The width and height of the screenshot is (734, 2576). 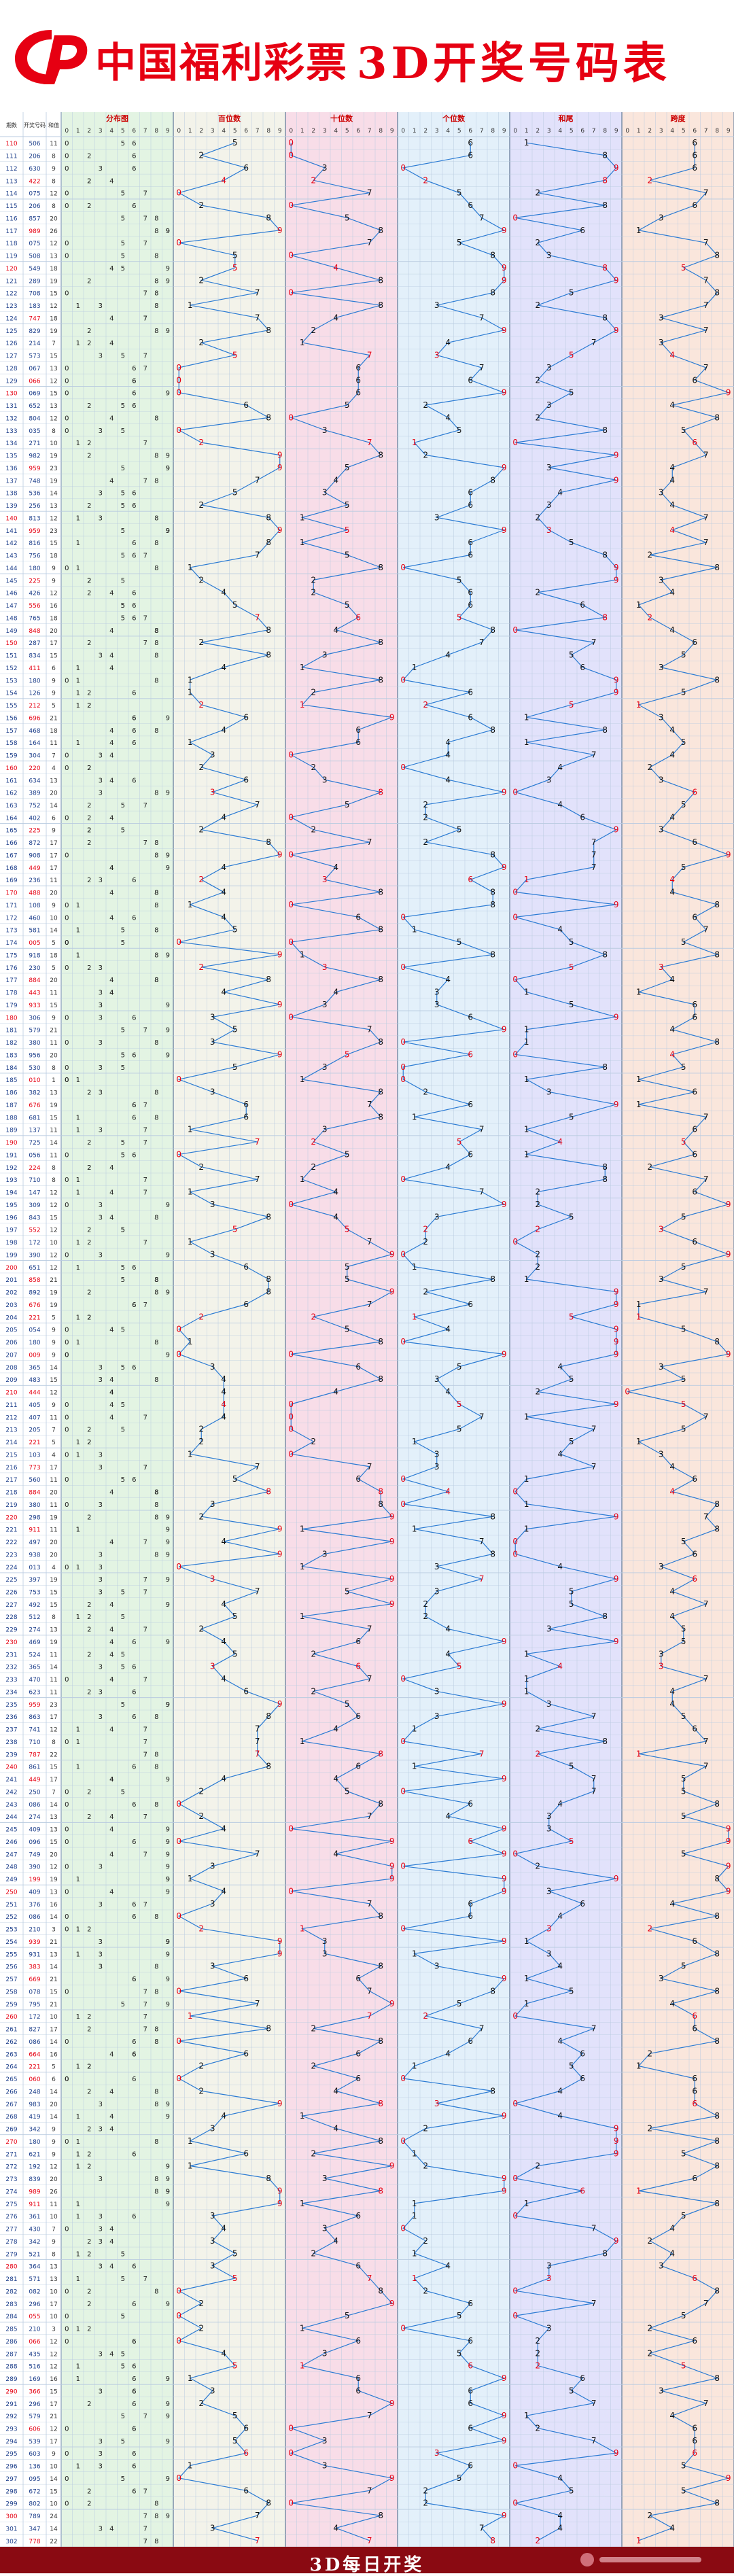 What do you see at coordinates (11, 1680) in the screenshot?
I see `period-label: 233` at bounding box center [11, 1680].